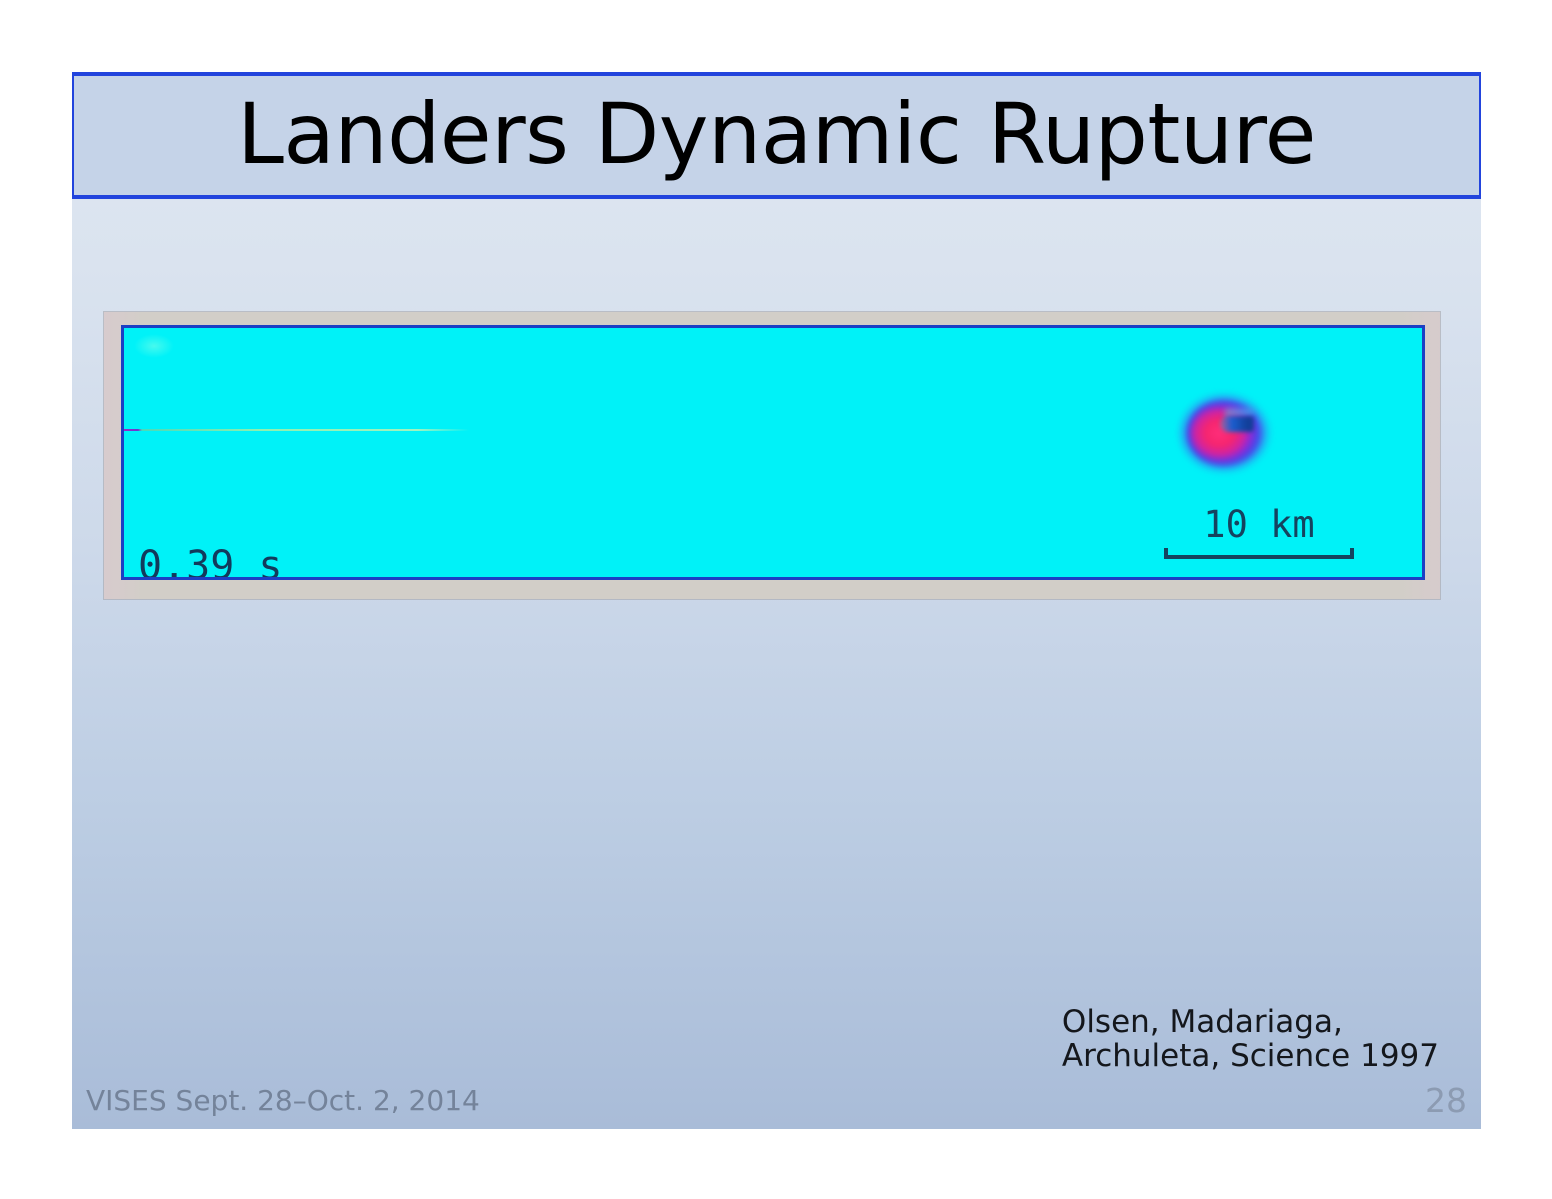 The image size is (1552, 1199). Describe the element at coordinates (1259, 553) in the screenshot. I see `scale-bar-rule` at that location.